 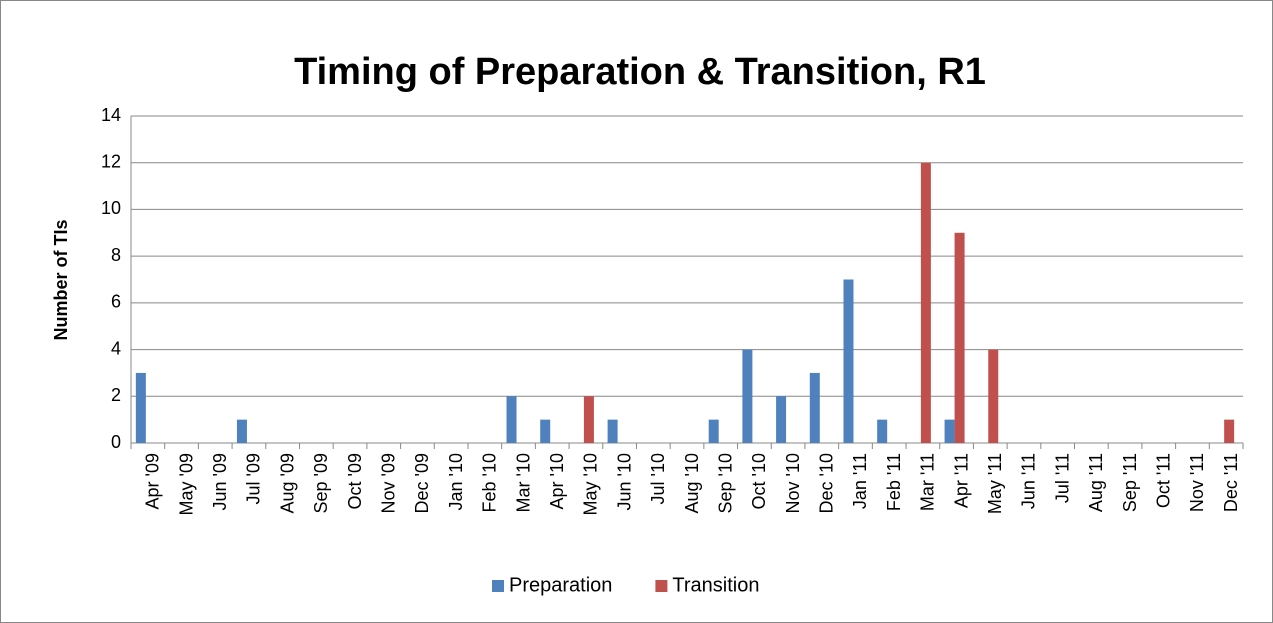 What do you see at coordinates (995, 483) in the screenshot?
I see `x-tick-label: May '11` at bounding box center [995, 483].